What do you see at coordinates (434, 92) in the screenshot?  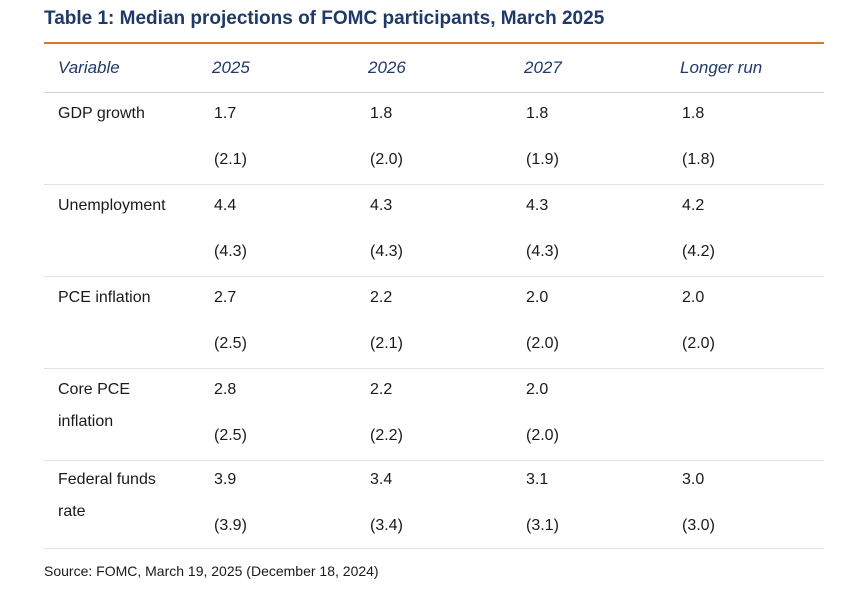 I see `header-rule` at bounding box center [434, 92].